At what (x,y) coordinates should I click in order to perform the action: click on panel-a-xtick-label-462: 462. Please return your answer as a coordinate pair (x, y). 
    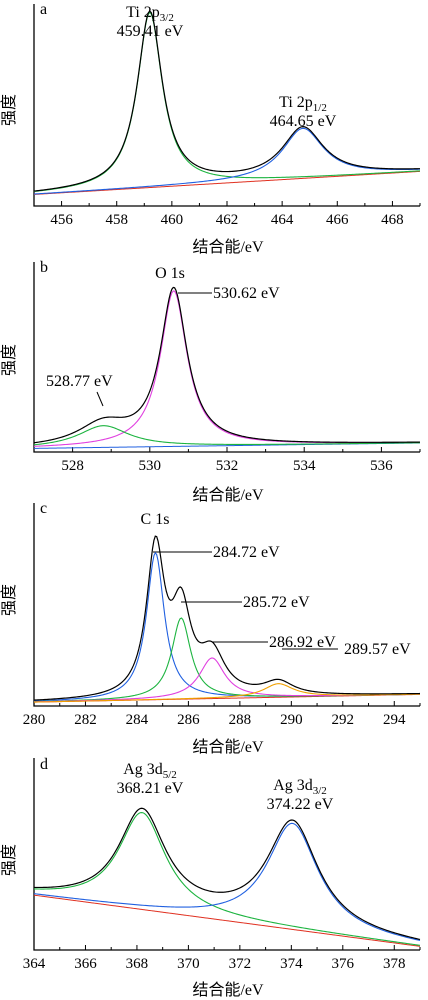
    Looking at the image, I should click on (227, 220).